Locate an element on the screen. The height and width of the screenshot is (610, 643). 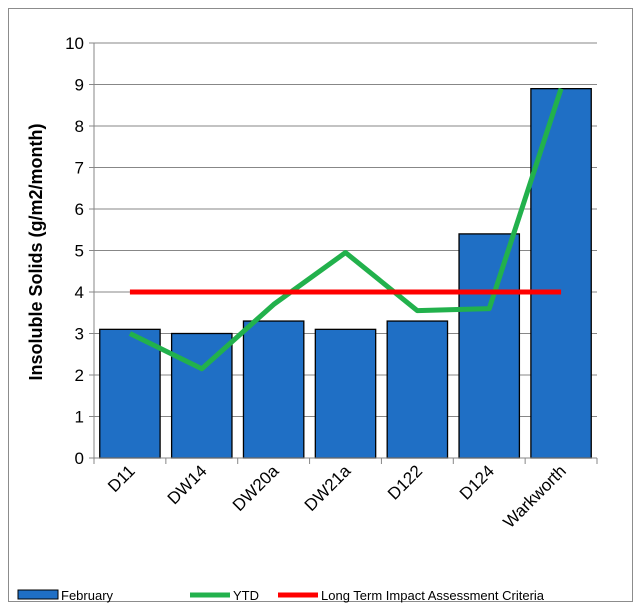
x-tick-label: DW14 is located at coordinates (187, 484).